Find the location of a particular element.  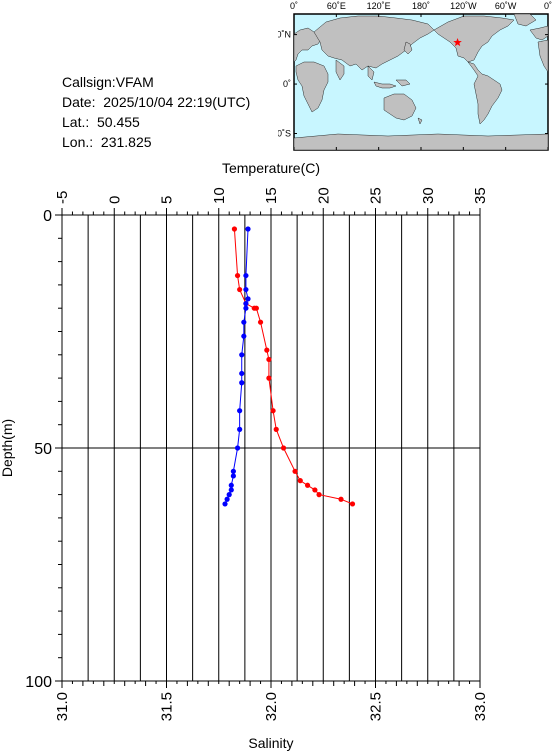

salinity-axis: 31.0 31.5 32.0 32.5 33.0 is located at coordinates (271, 701).